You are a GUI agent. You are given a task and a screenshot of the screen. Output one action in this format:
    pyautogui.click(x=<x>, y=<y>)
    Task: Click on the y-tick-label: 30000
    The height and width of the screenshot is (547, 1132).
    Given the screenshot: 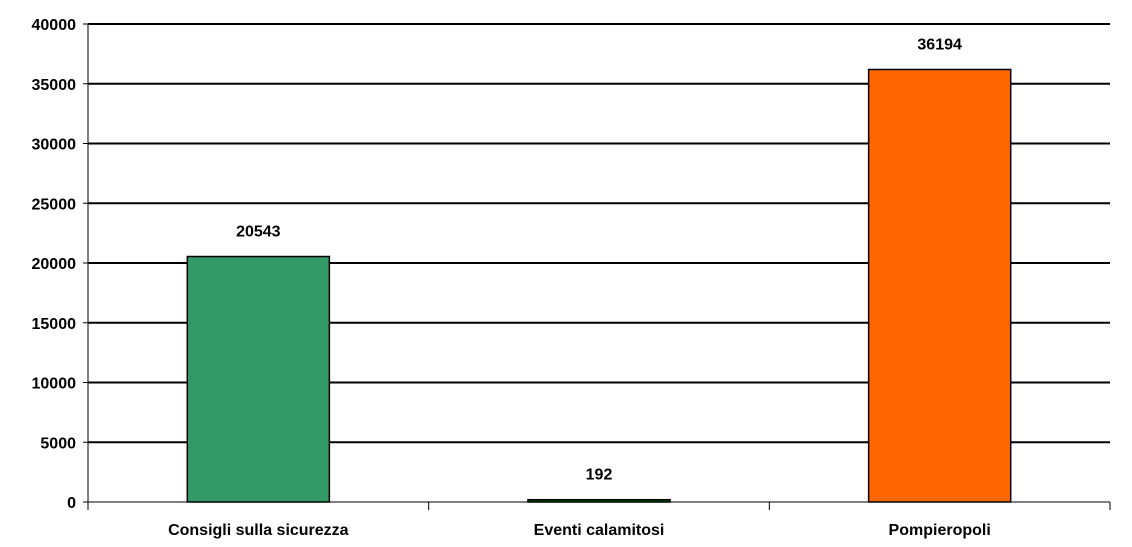 What is the action you would take?
    pyautogui.click(x=54, y=145)
    